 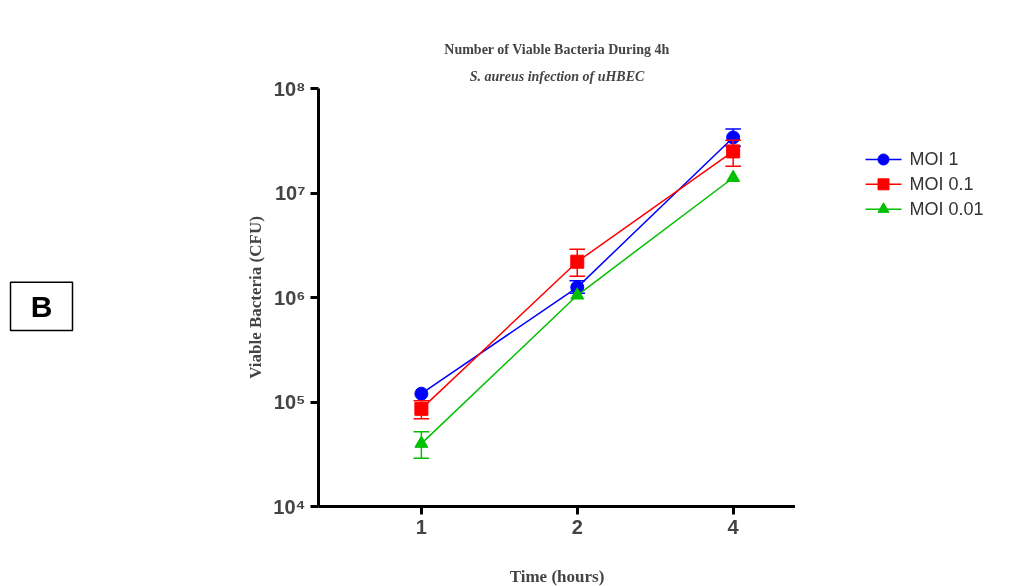 I want to click on x-tick-label: 1, so click(x=421, y=526).